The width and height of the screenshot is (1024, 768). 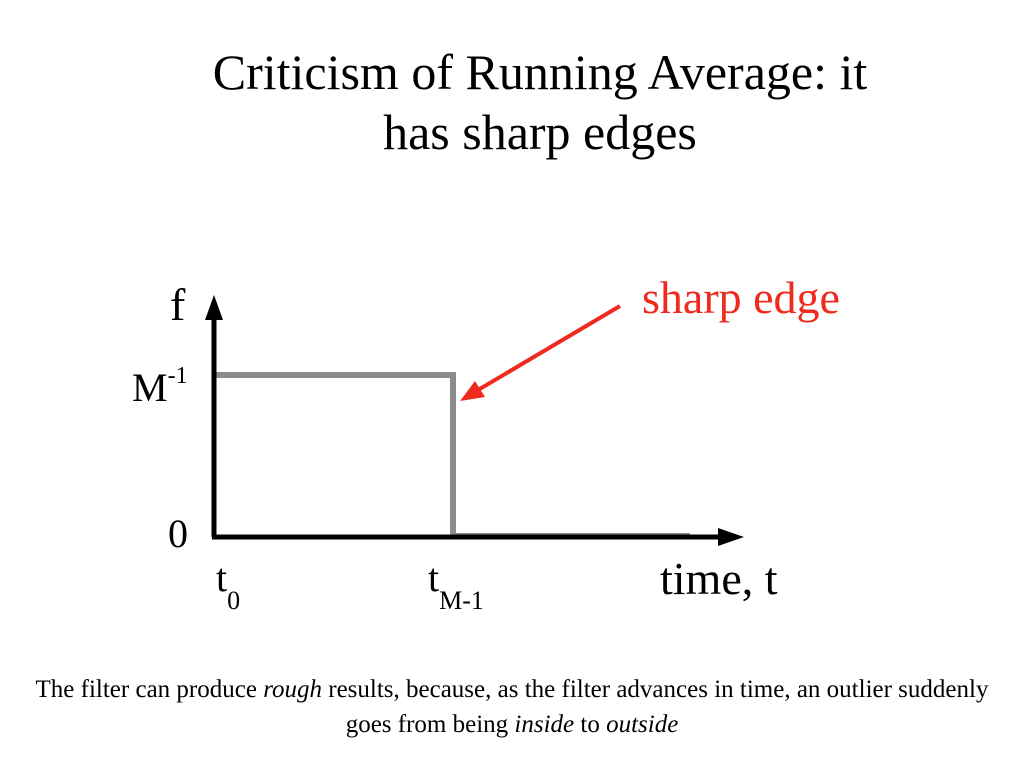 I want to click on x-tick-start: t0, so click(x=228, y=584).